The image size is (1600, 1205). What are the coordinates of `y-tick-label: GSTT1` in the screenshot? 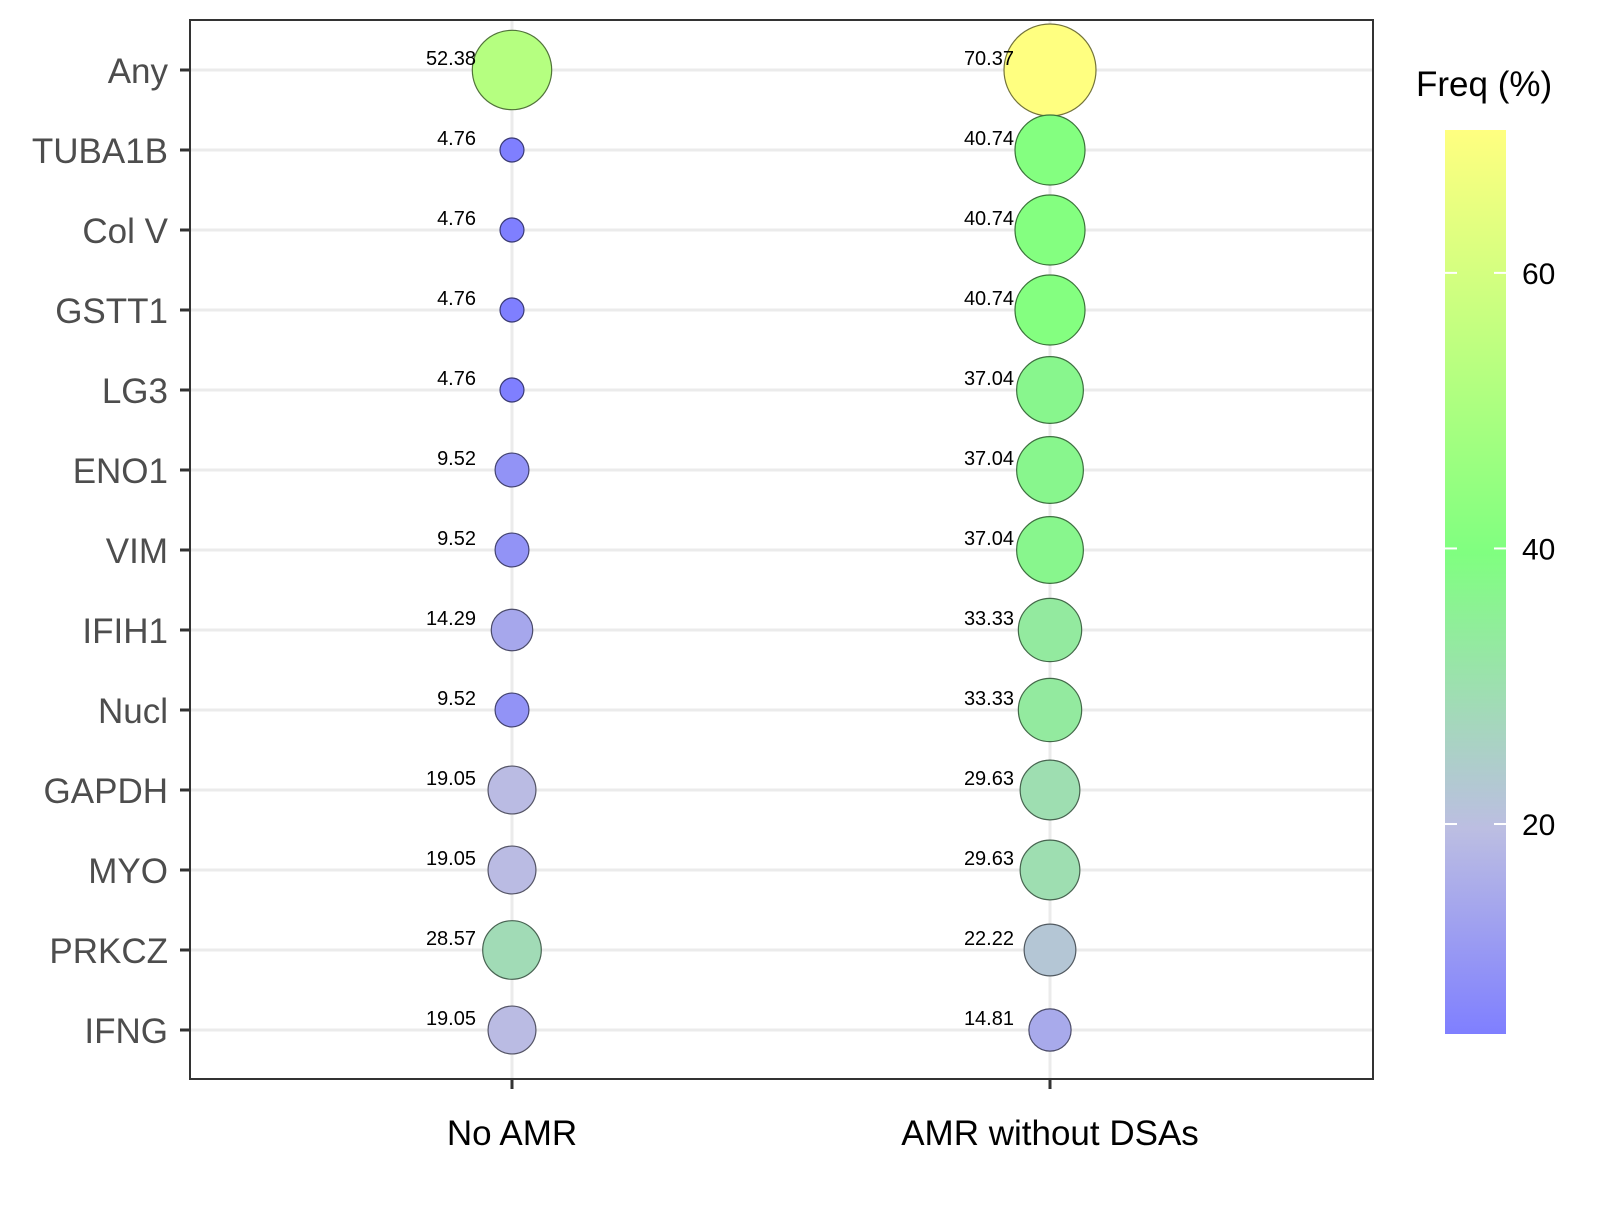 It's located at (111, 311).